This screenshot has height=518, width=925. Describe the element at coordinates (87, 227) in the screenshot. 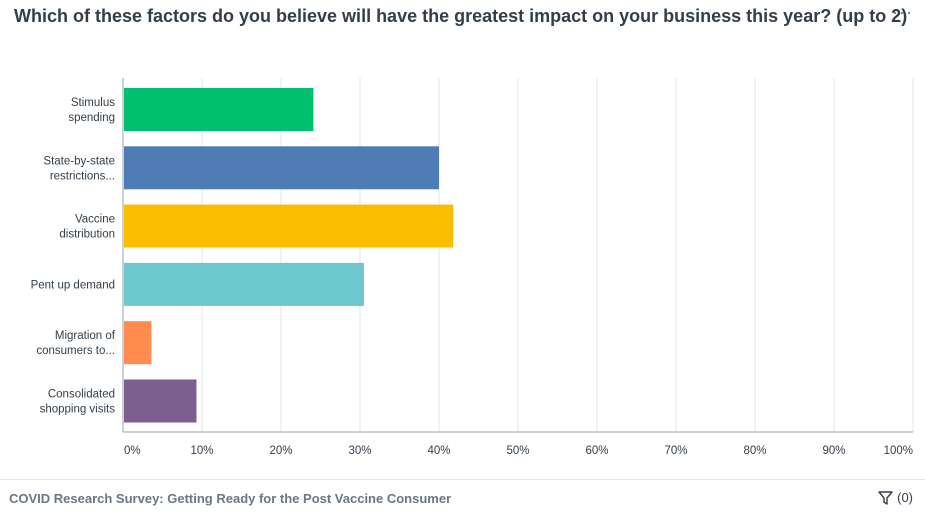

I see `category-label: Vaccine distribution` at that location.